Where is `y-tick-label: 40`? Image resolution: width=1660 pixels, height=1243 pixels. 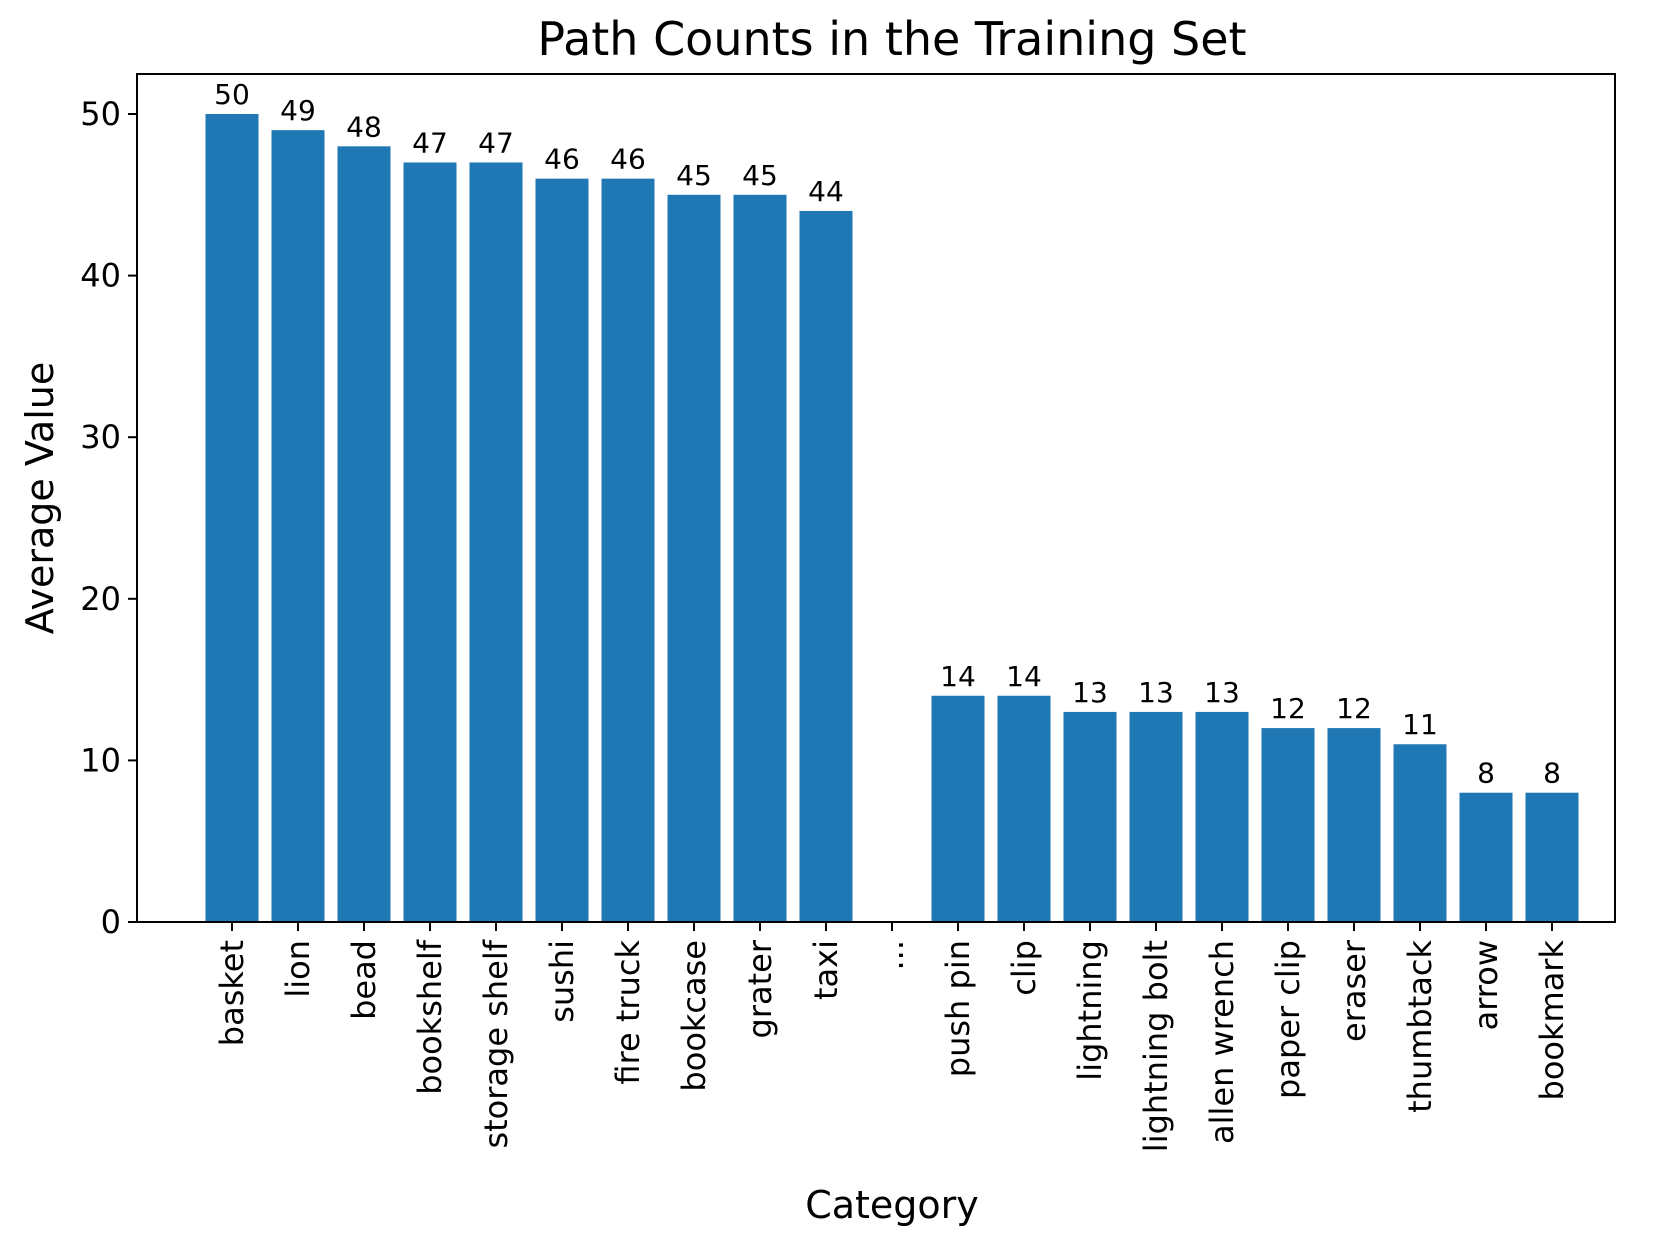 y-tick-label: 40 is located at coordinates (100, 276).